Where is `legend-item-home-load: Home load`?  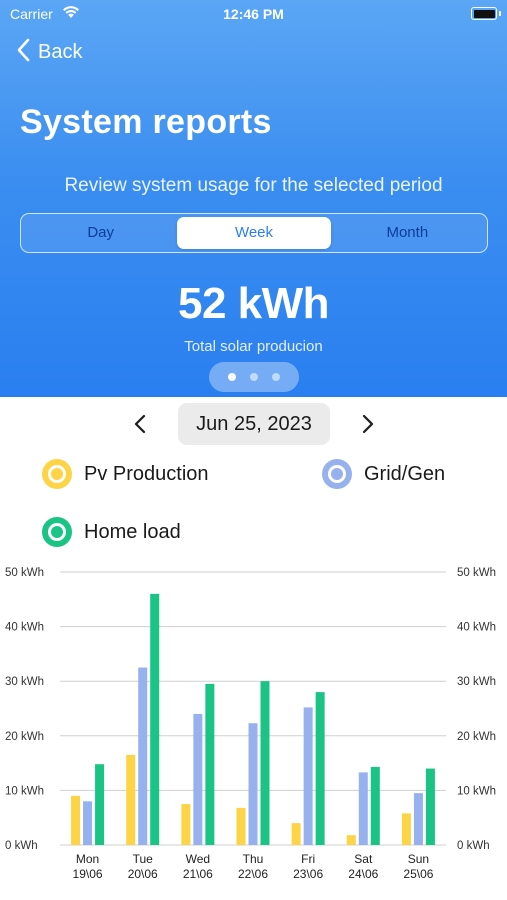 legend-item-home-load: Home load is located at coordinates (111, 532).